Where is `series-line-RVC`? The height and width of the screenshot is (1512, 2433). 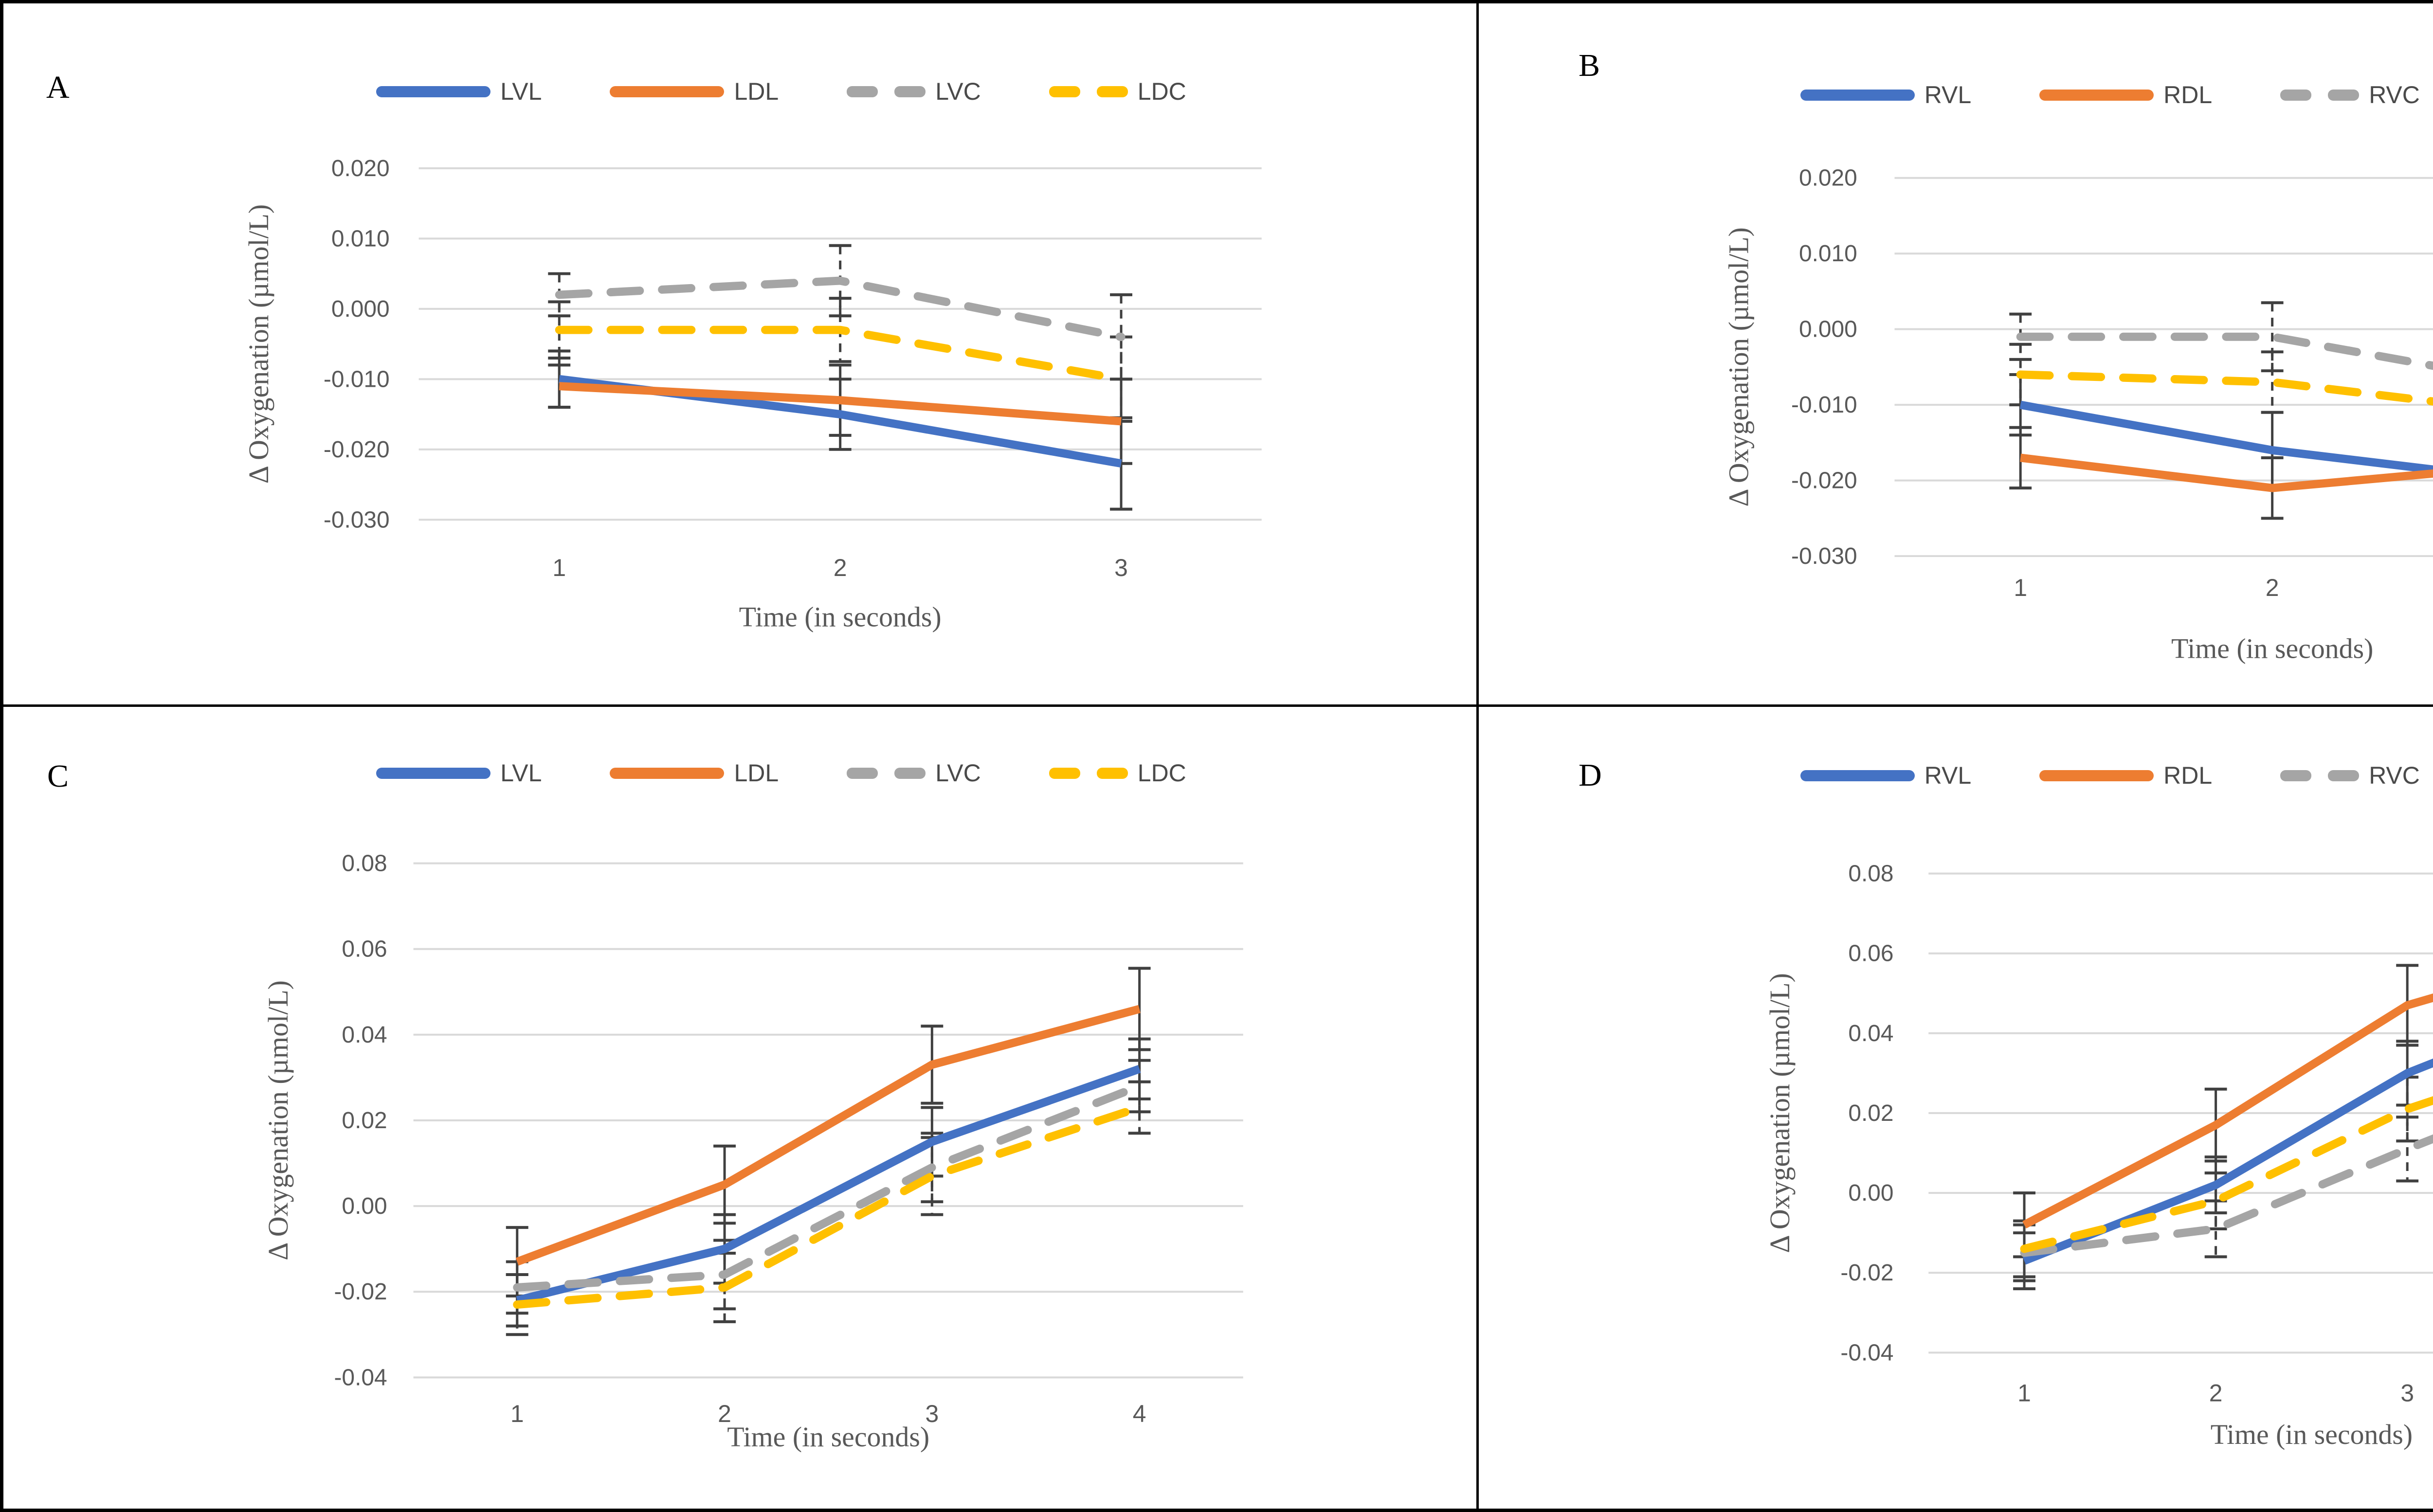 series-line-RVC is located at coordinates (2226, 1195).